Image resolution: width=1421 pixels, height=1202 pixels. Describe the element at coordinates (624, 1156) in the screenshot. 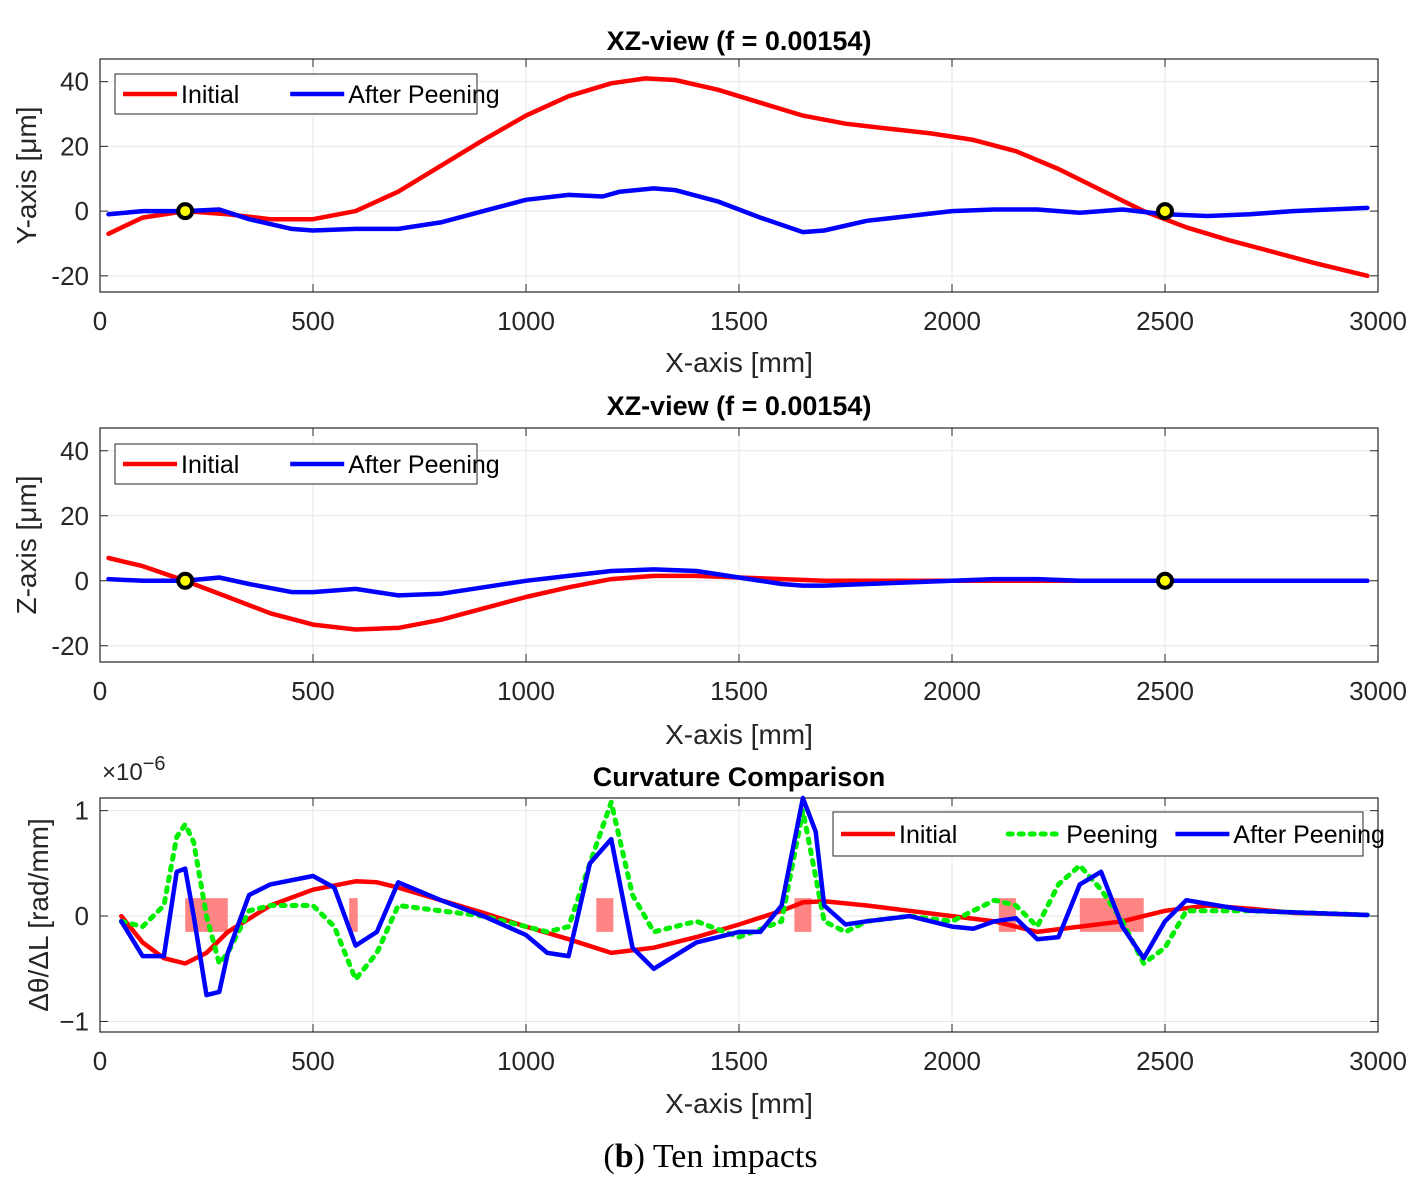

I see `caption-panel-letter: b` at that location.